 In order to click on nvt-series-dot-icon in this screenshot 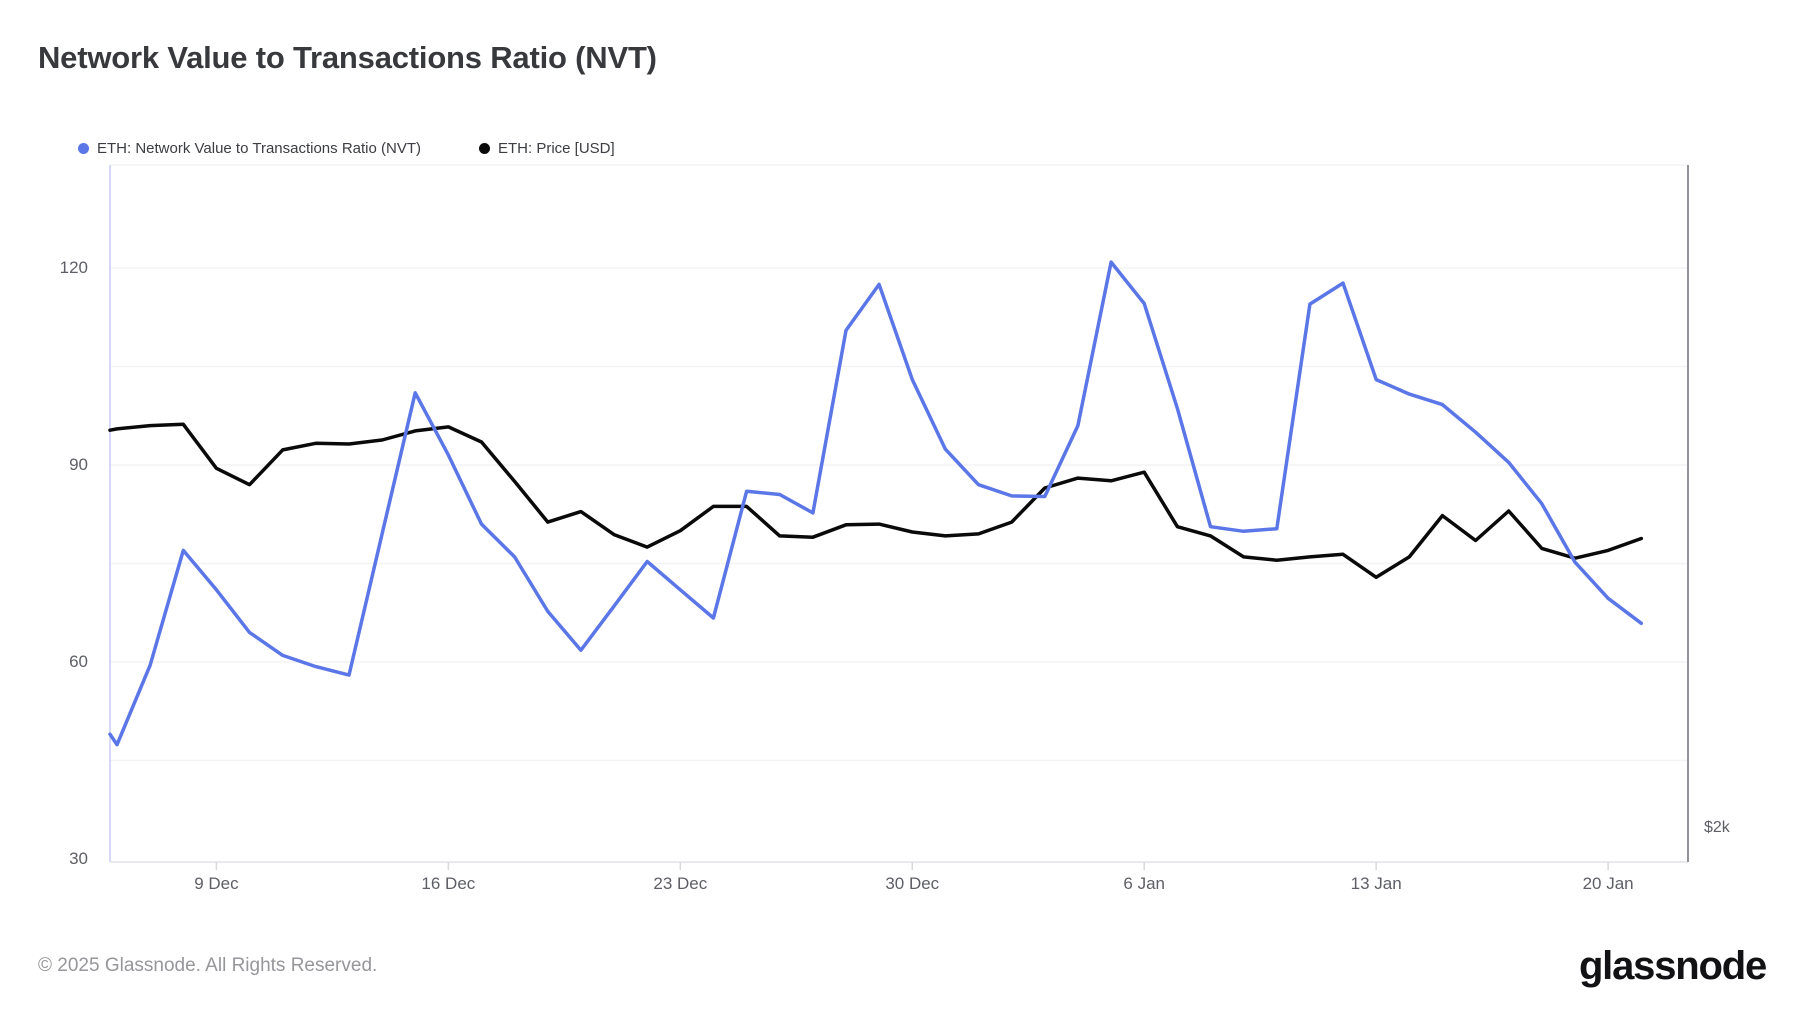, I will do `click(83, 148)`.